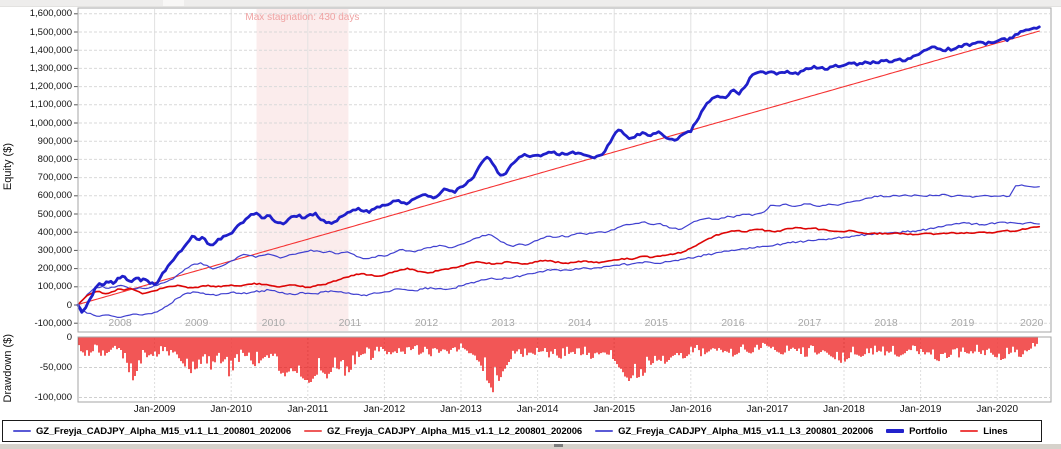  What do you see at coordinates (530, 446) in the screenshot?
I see `window-bottom-strip` at bounding box center [530, 446].